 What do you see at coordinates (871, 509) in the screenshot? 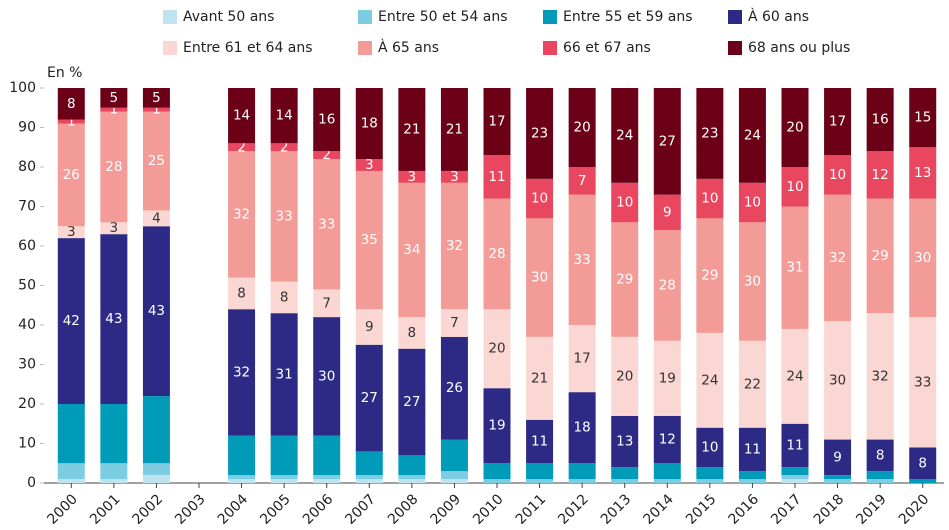
I see `x-tick-label: 2019` at bounding box center [871, 509].